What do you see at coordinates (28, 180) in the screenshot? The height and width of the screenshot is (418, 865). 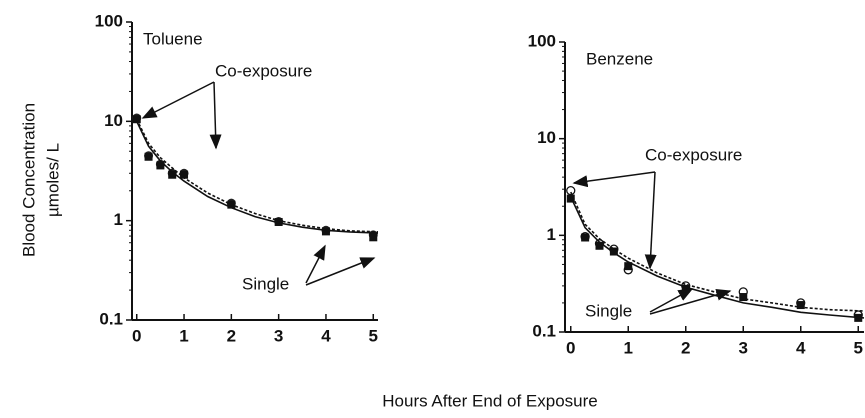 I see `y-axis-label: Blood Concentration` at bounding box center [28, 180].